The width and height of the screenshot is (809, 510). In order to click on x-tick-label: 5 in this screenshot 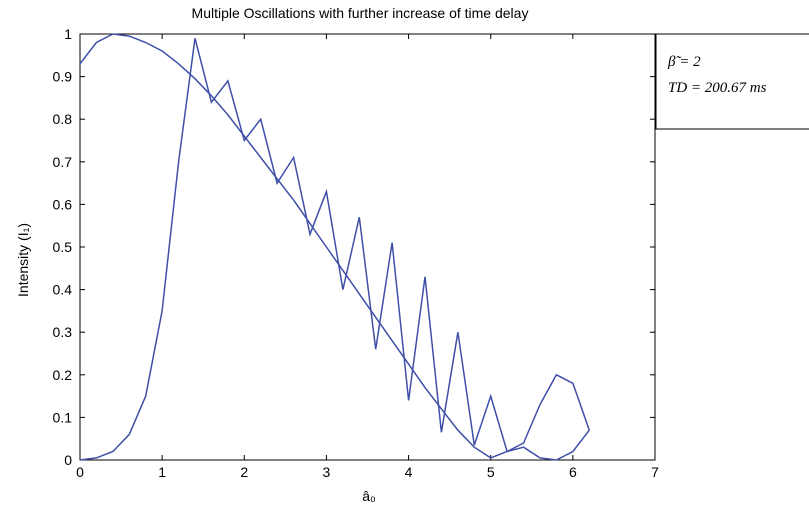, I will do `click(491, 472)`.